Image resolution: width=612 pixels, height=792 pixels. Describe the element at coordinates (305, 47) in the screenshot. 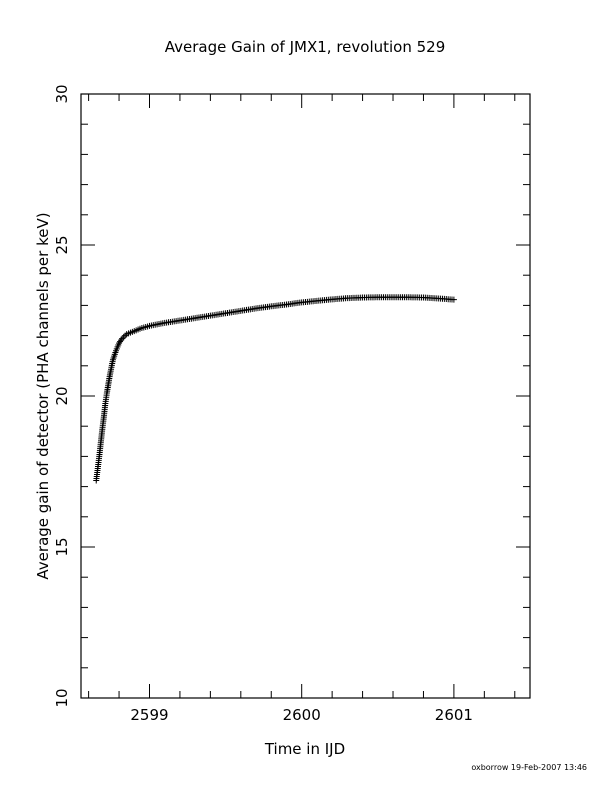

I see `chart-title: Average Gain of JMX1, revolution 529` at that location.